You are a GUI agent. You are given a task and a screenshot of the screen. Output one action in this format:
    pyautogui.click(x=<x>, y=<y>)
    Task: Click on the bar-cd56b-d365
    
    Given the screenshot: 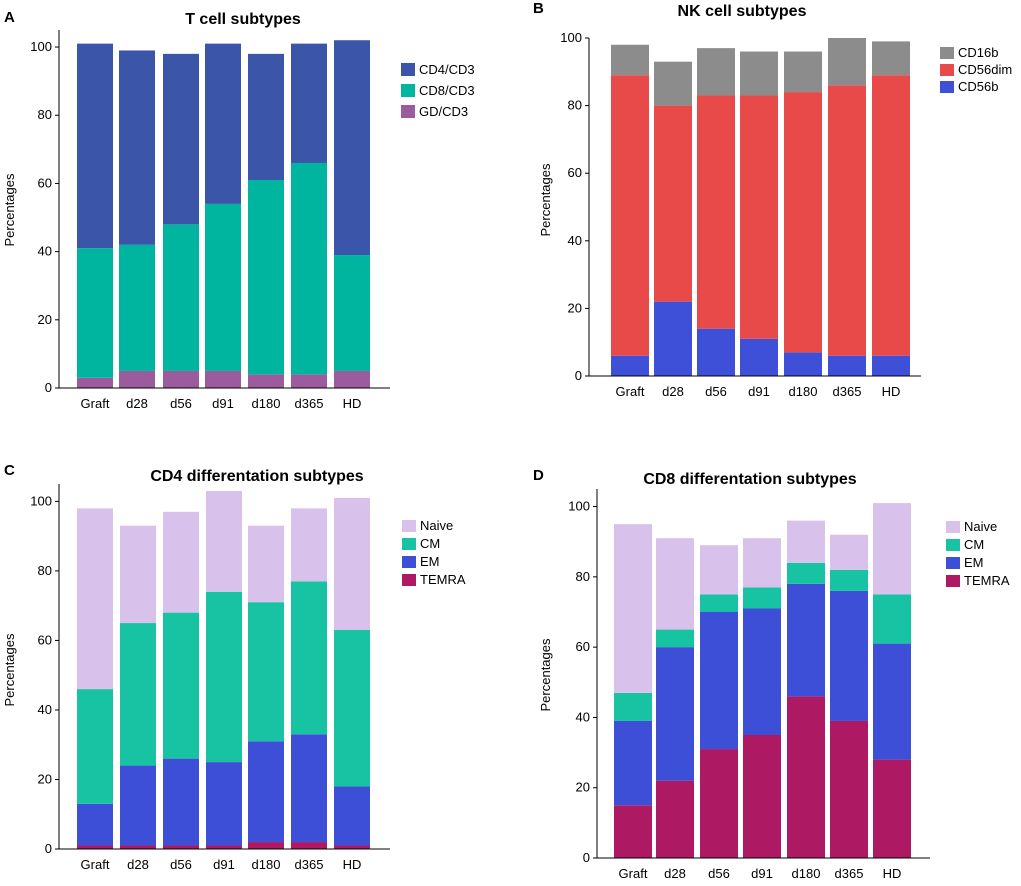 What is the action you would take?
    pyautogui.click(x=847, y=365)
    